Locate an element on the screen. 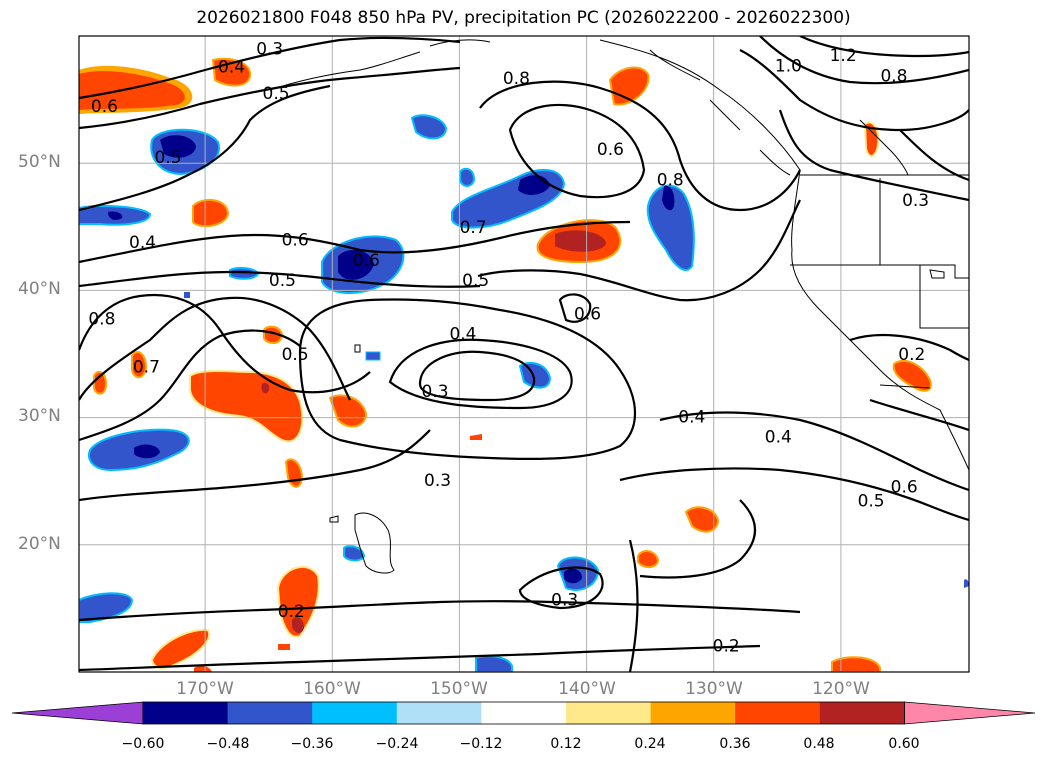 This screenshot has height=765, width=1047. lon-label-120w: 120°W is located at coordinates (841, 689).